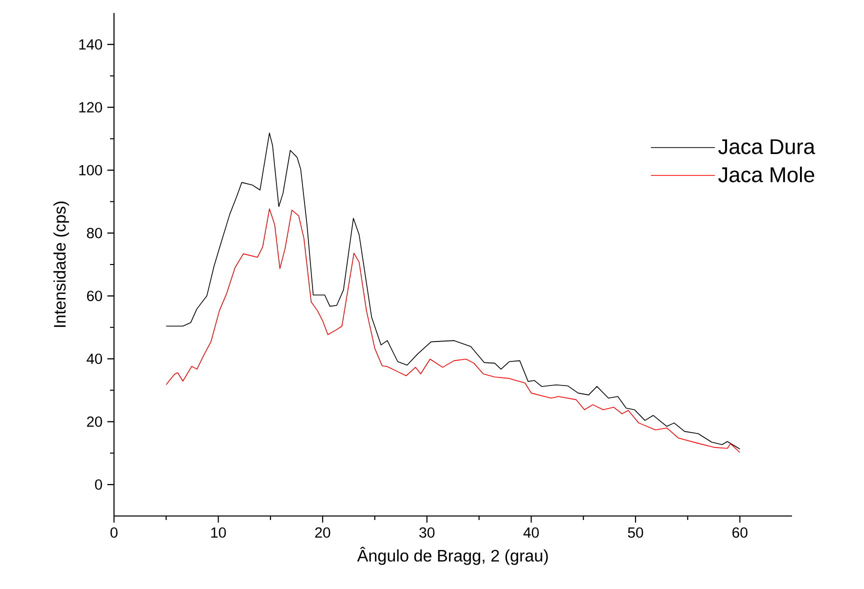 The width and height of the screenshot is (864, 589). Describe the element at coordinates (452, 555) in the screenshot. I see `x-axis-title: Ângulo de Bragg, 2 (grau)` at that location.